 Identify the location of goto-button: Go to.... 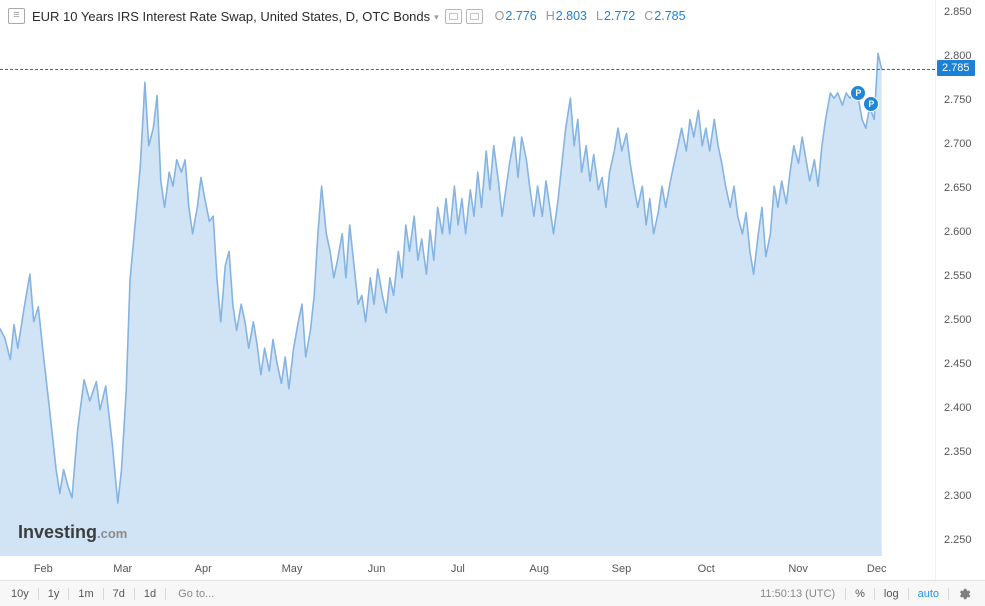
(196, 593).